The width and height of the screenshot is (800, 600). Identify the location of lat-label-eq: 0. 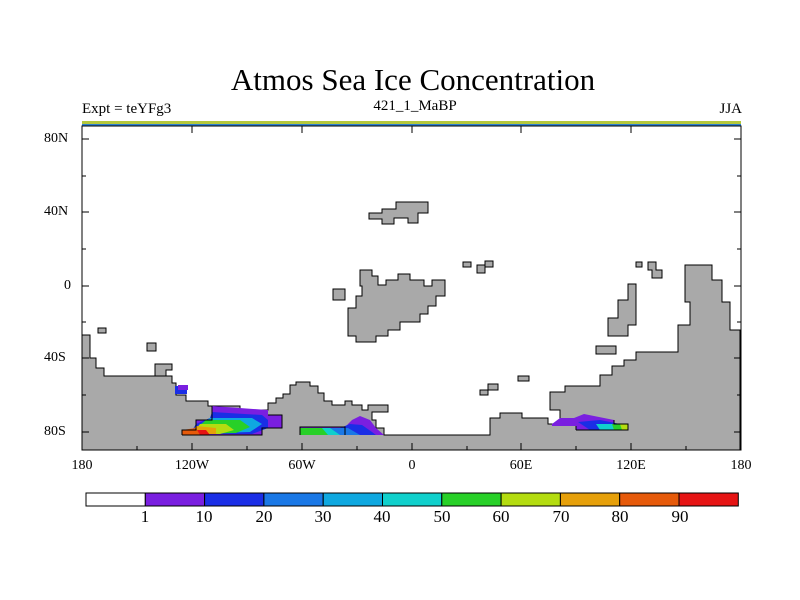
(67, 285).